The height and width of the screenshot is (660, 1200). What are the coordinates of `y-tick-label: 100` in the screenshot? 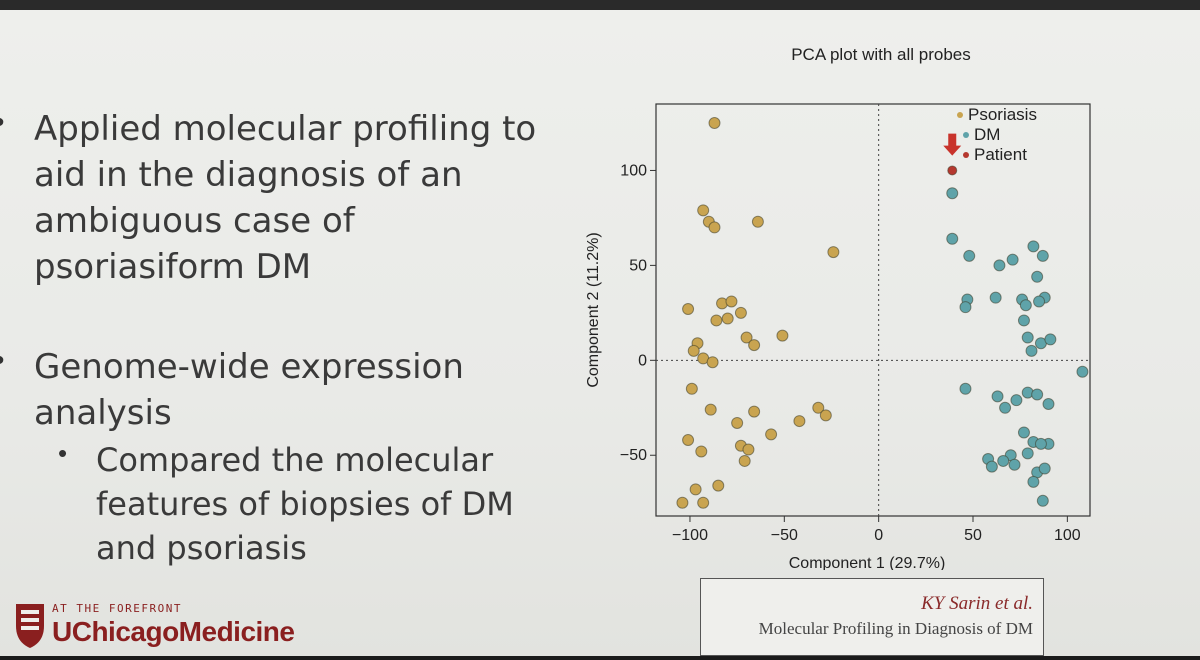 It's located at (633, 170).